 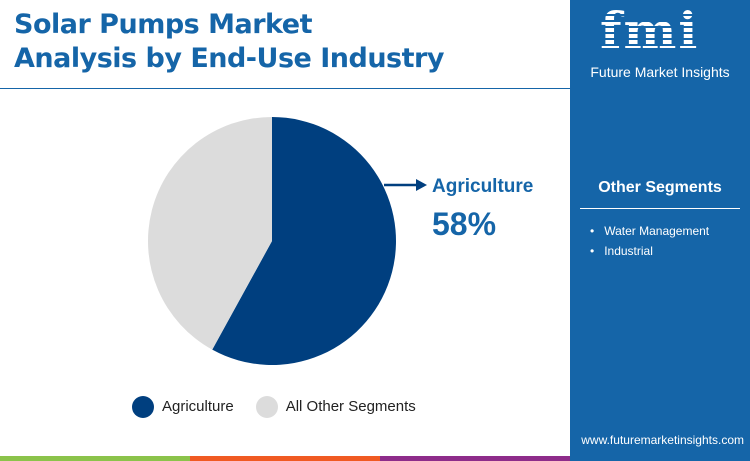 I want to click on callout-label: Agriculture, so click(x=483, y=186).